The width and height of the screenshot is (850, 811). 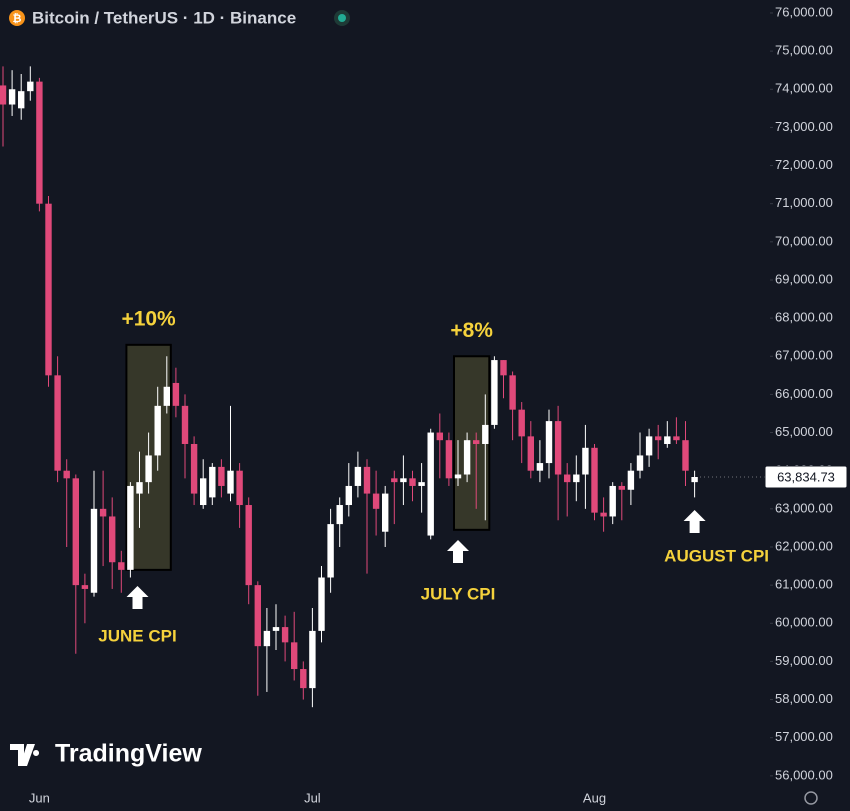 I want to click on event-label: AUGUST CPI, so click(x=716, y=555).